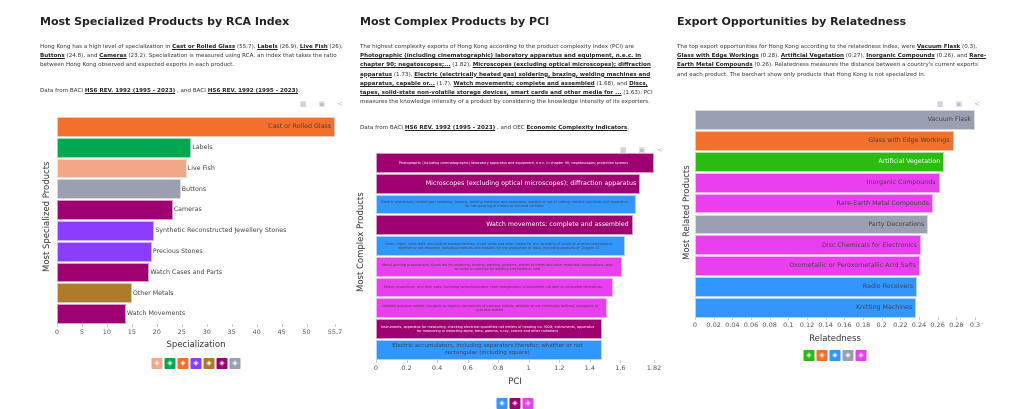  What do you see at coordinates (820, 161) in the screenshot?
I see `chart-bar: Artificial Vegetation` at bounding box center [820, 161].